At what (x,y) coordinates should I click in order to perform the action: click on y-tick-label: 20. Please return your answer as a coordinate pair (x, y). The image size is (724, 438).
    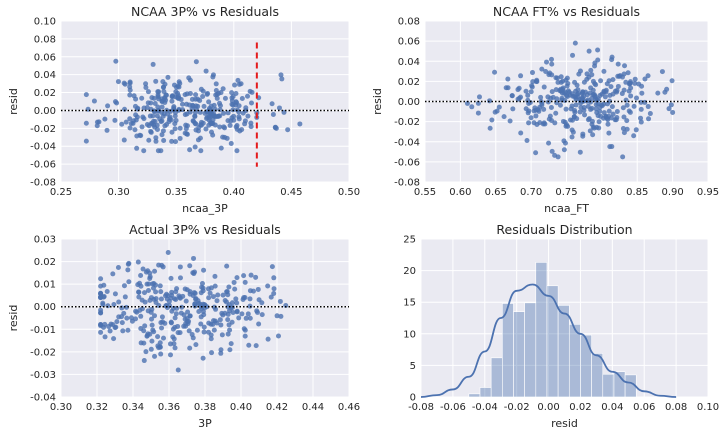
    Looking at the image, I should click on (409, 271).